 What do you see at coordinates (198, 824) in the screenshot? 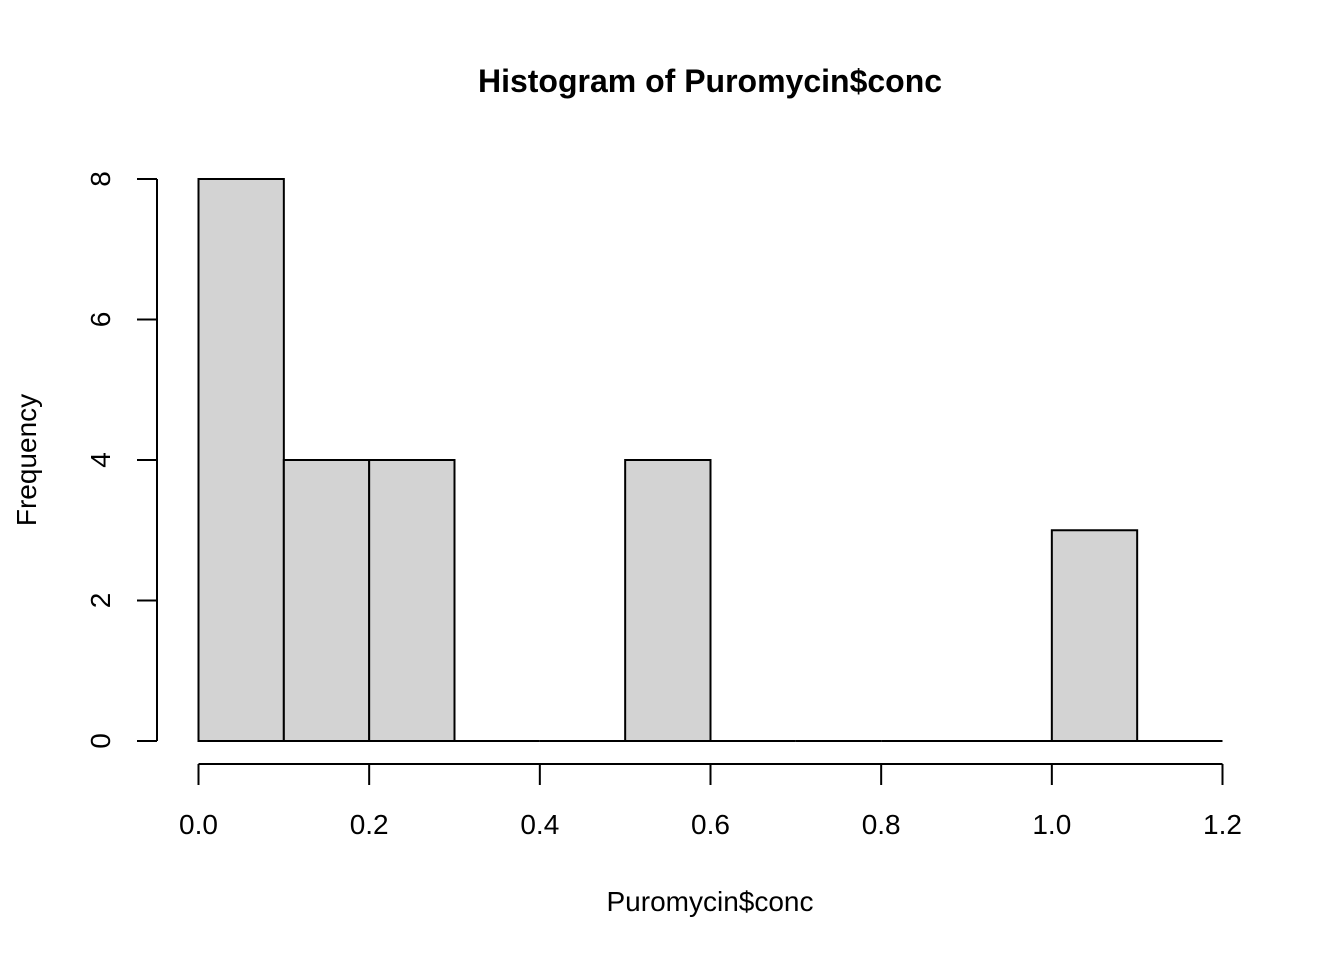
I see `x-tick-label: 0.0` at bounding box center [198, 824].